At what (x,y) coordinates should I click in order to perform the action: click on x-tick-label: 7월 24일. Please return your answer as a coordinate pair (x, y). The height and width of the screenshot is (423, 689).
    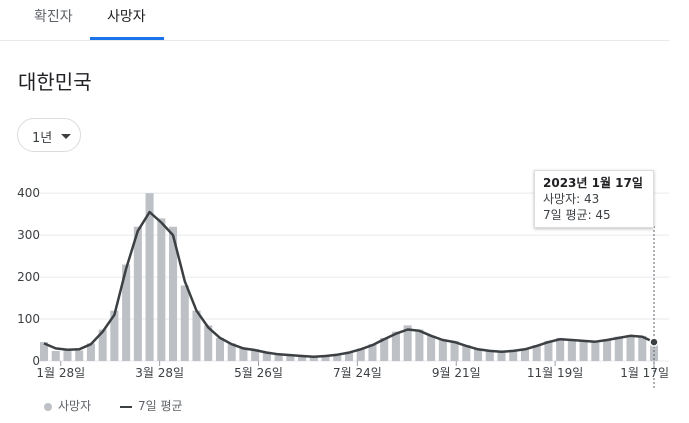
    Looking at the image, I should click on (357, 373).